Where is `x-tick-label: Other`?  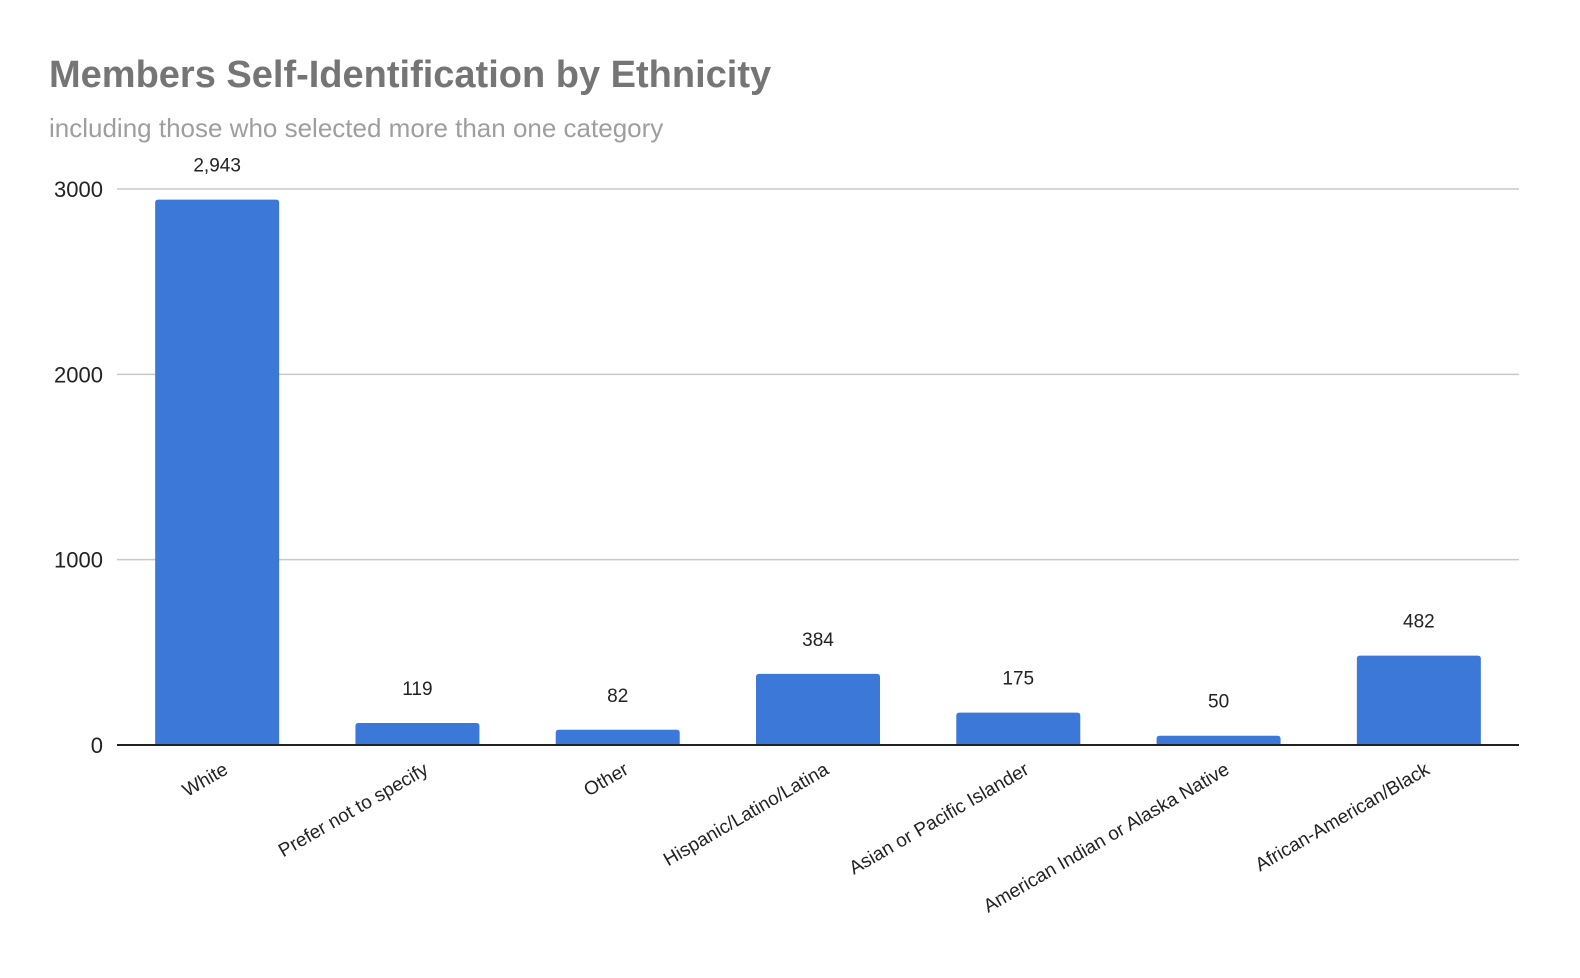
x-tick-label: Other is located at coordinates (607, 780).